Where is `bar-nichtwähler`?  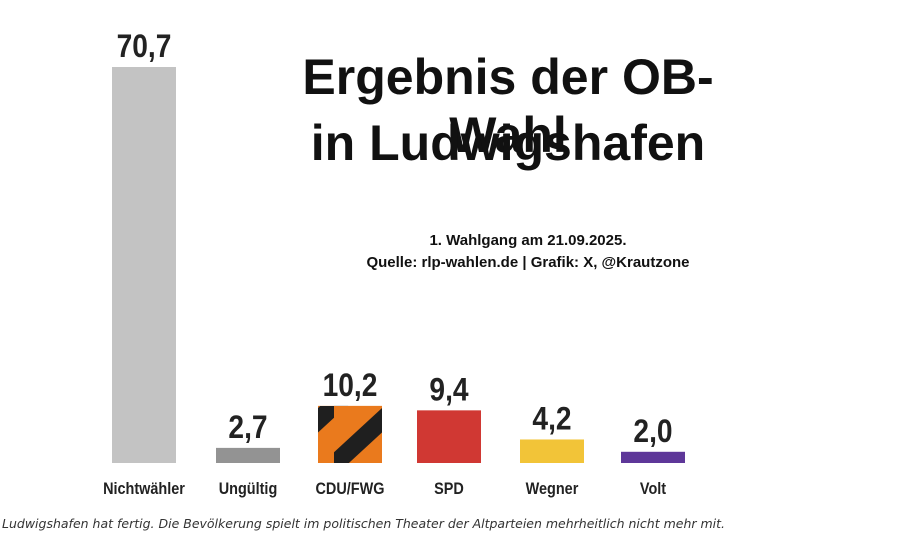
bar-nichtwähler is located at coordinates (144, 265).